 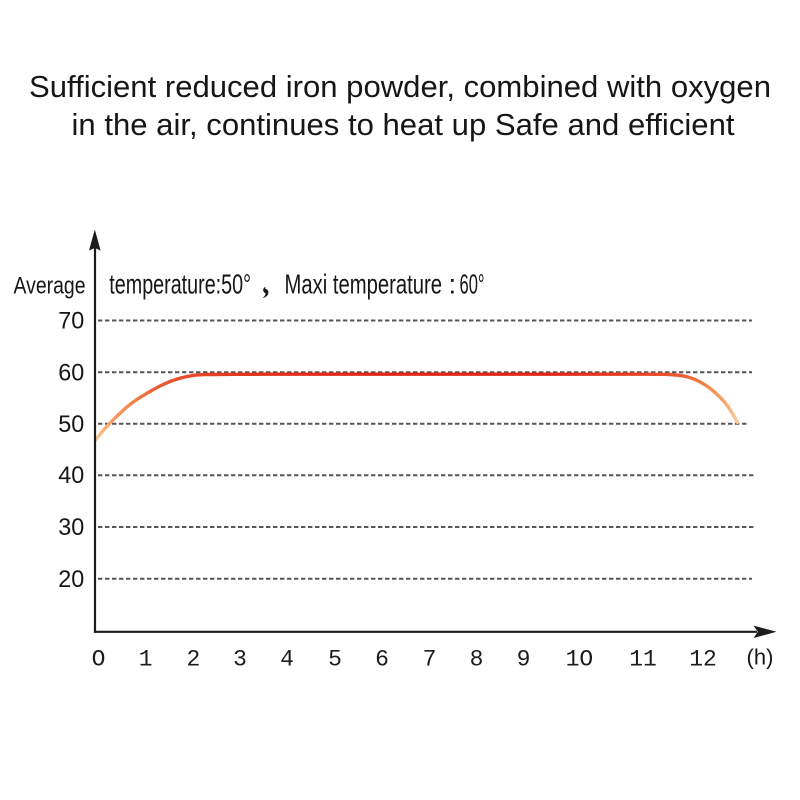 What do you see at coordinates (335, 660) in the screenshot?
I see `svg-text: 5` at bounding box center [335, 660].